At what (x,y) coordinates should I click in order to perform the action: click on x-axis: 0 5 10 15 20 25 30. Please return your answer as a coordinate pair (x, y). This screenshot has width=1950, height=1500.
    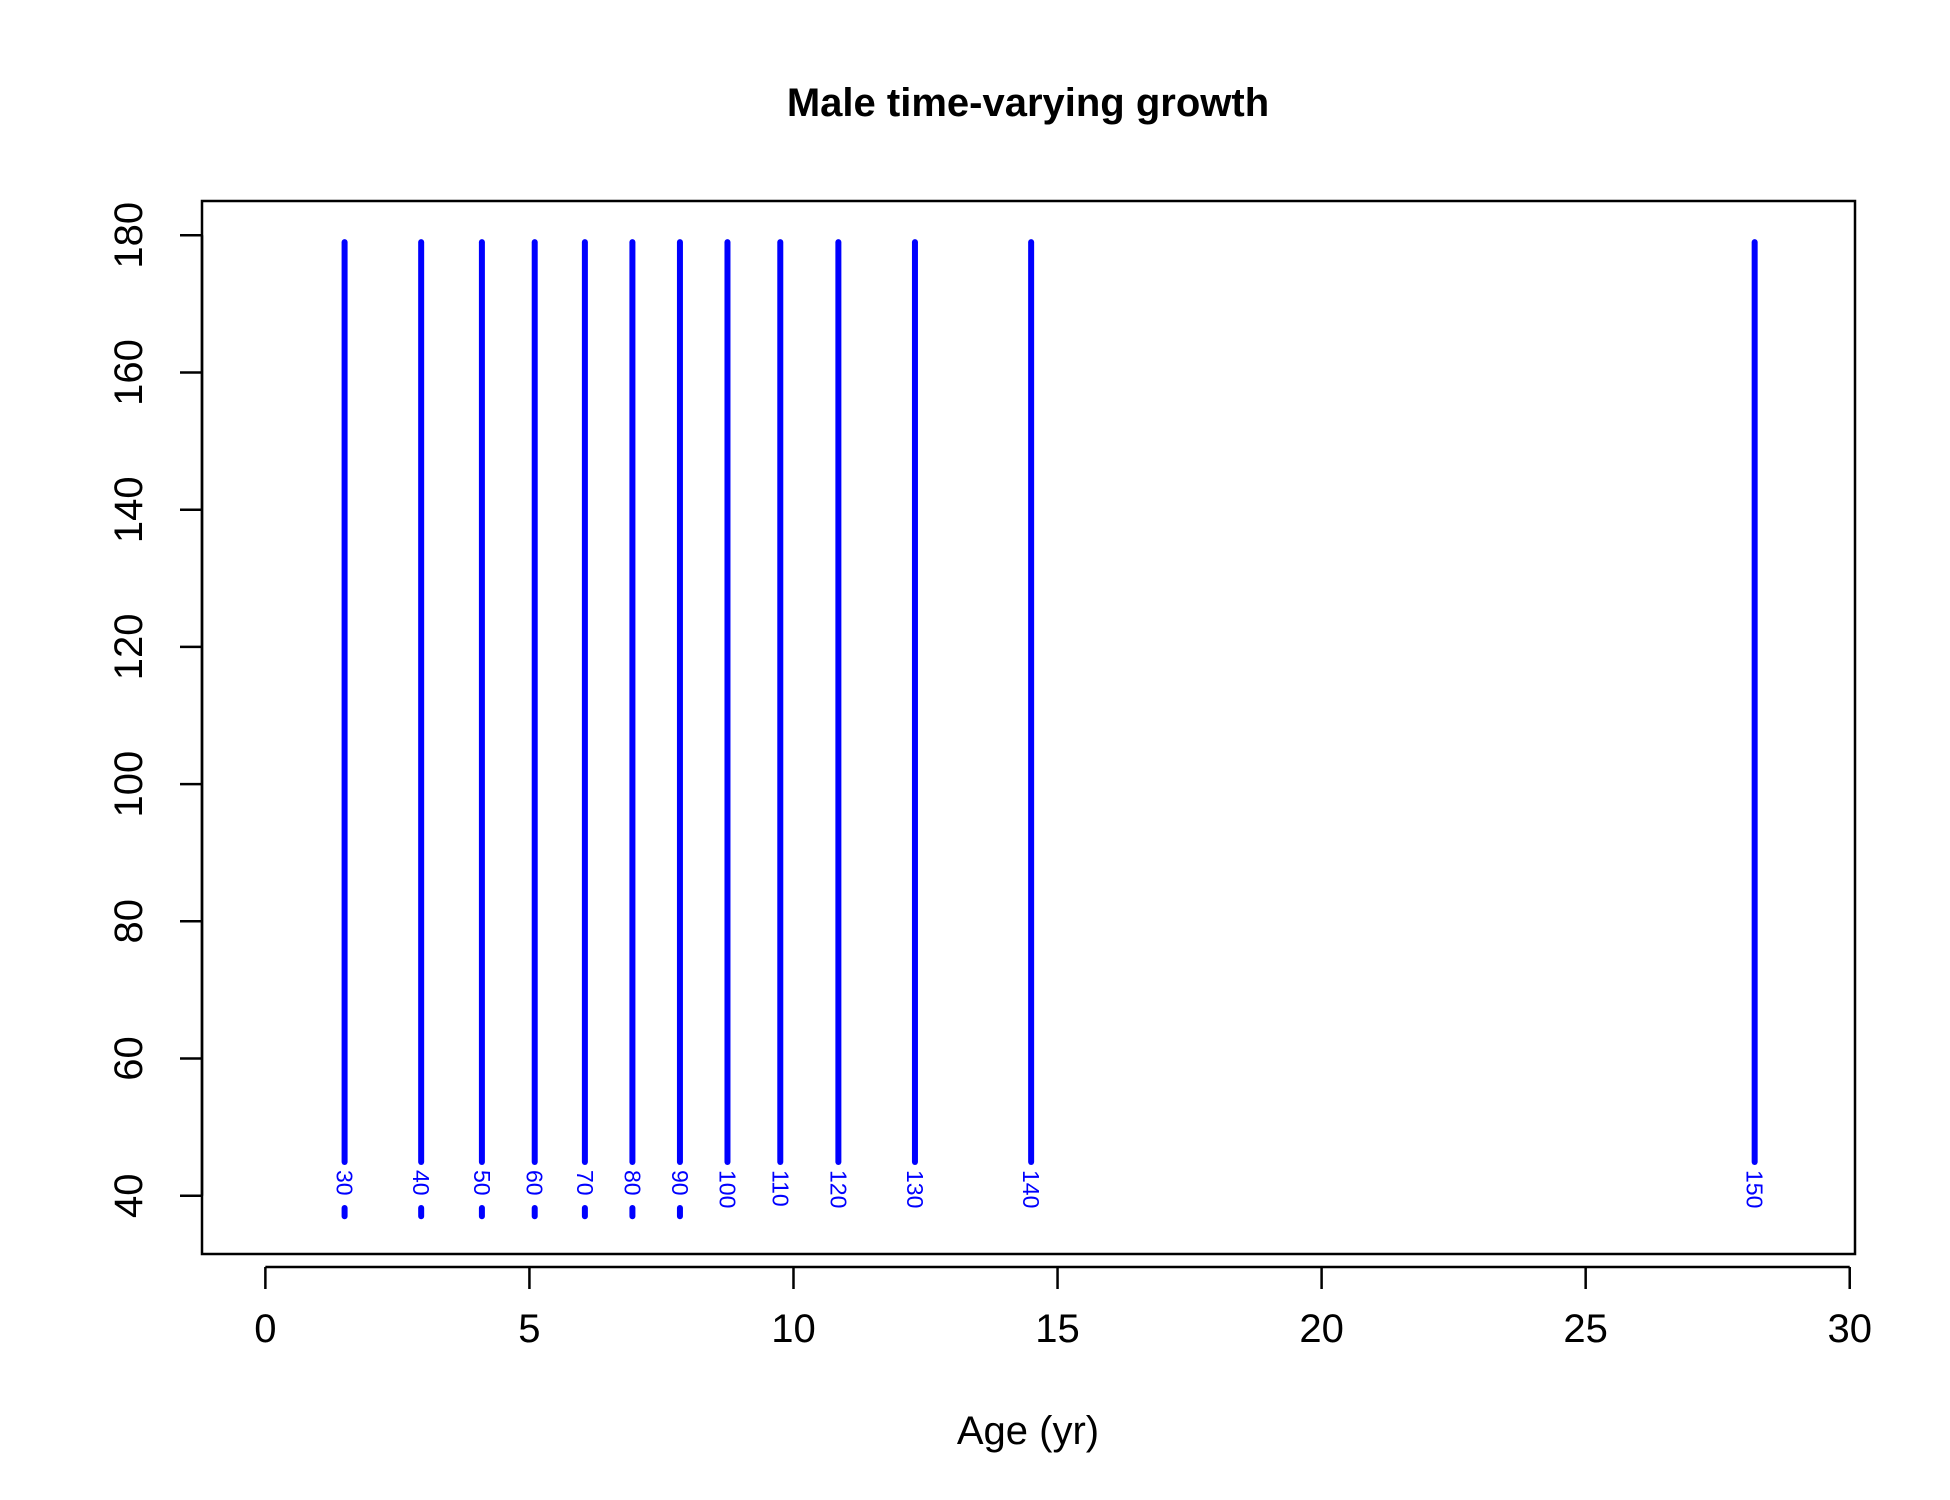
    Looking at the image, I should click on (1063, 1308).